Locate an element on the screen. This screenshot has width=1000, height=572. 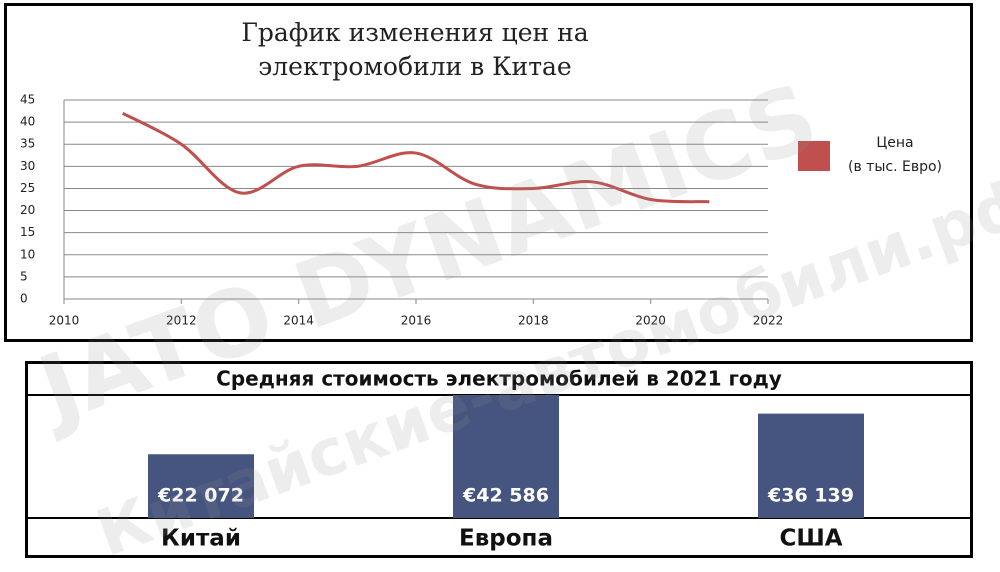
y-tick-label: 45 is located at coordinates (27, 100).